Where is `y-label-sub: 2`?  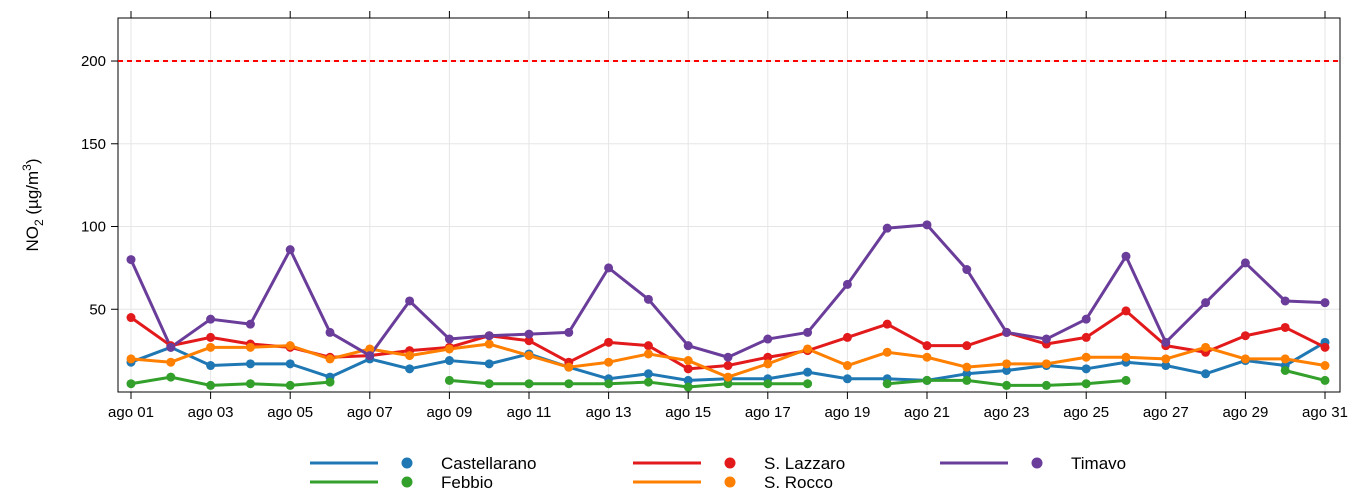
y-label-sub: 2 is located at coordinates (39, 222).